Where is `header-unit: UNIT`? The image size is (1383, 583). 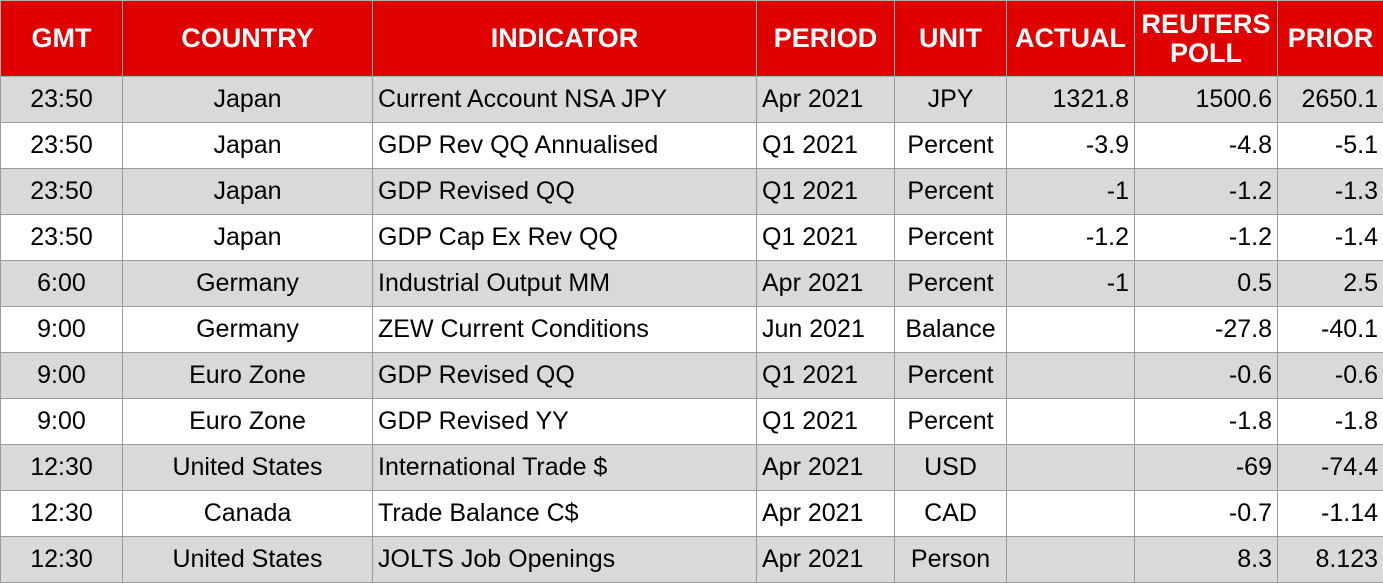 header-unit: UNIT is located at coordinates (950, 38).